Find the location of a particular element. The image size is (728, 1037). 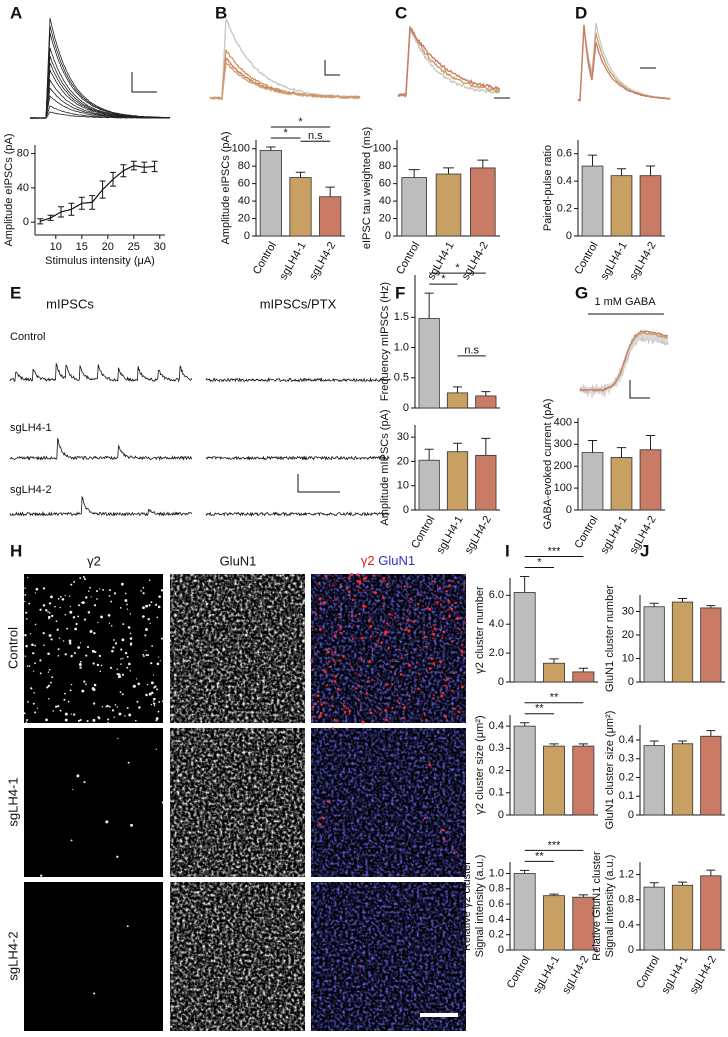

y-tick-label: 80 is located at coordinates (23, 153).